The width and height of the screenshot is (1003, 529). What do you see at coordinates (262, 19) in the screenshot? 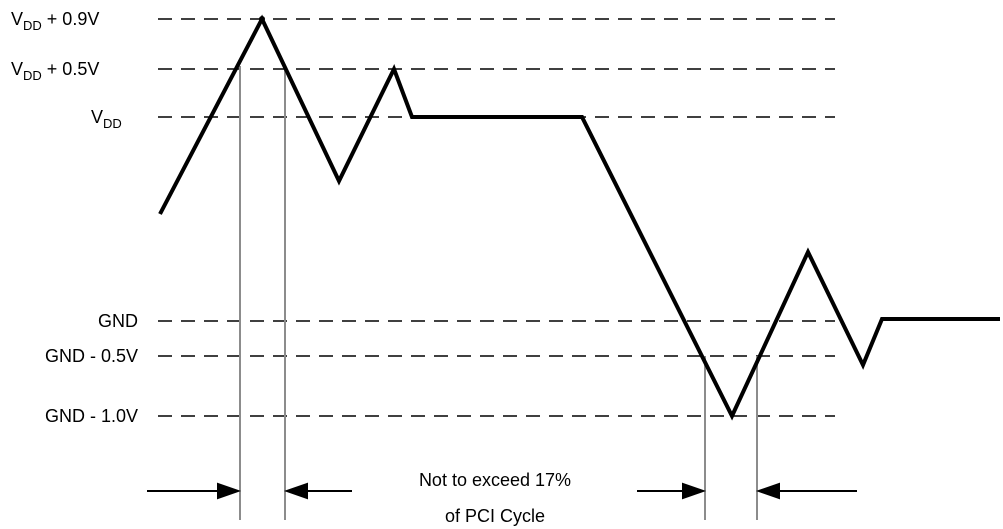
I see `peak-marker` at bounding box center [262, 19].